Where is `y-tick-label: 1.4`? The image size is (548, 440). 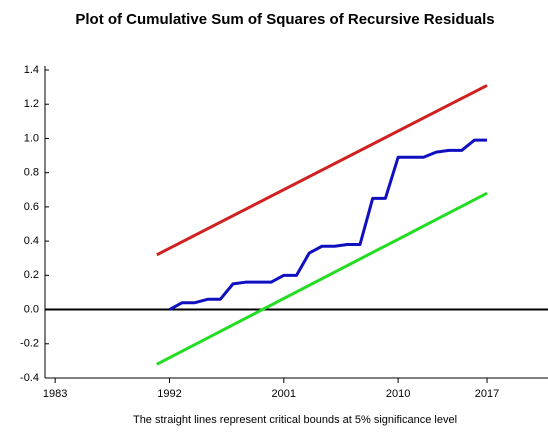 y-tick-label: 1.4 is located at coordinates (31, 70).